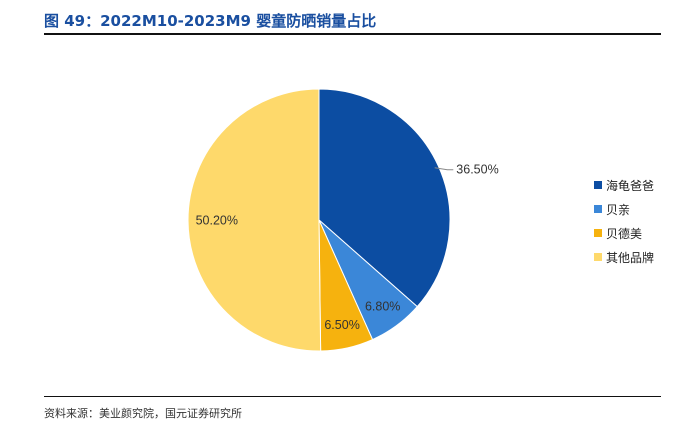 This screenshot has width=684, height=439. What do you see at coordinates (341, 325) in the screenshot?
I see `data-label-3: 6.50%` at bounding box center [341, 325].